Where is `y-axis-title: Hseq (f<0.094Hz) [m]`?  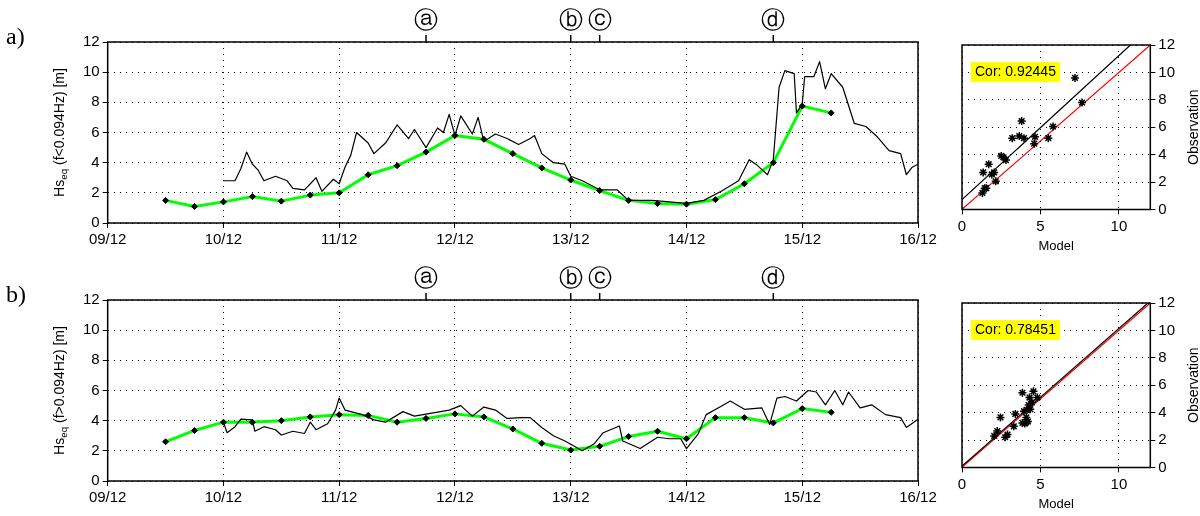 y-axis-title: Hseq (f<0.094Hz) [m] is located at coordinates (60, 132).